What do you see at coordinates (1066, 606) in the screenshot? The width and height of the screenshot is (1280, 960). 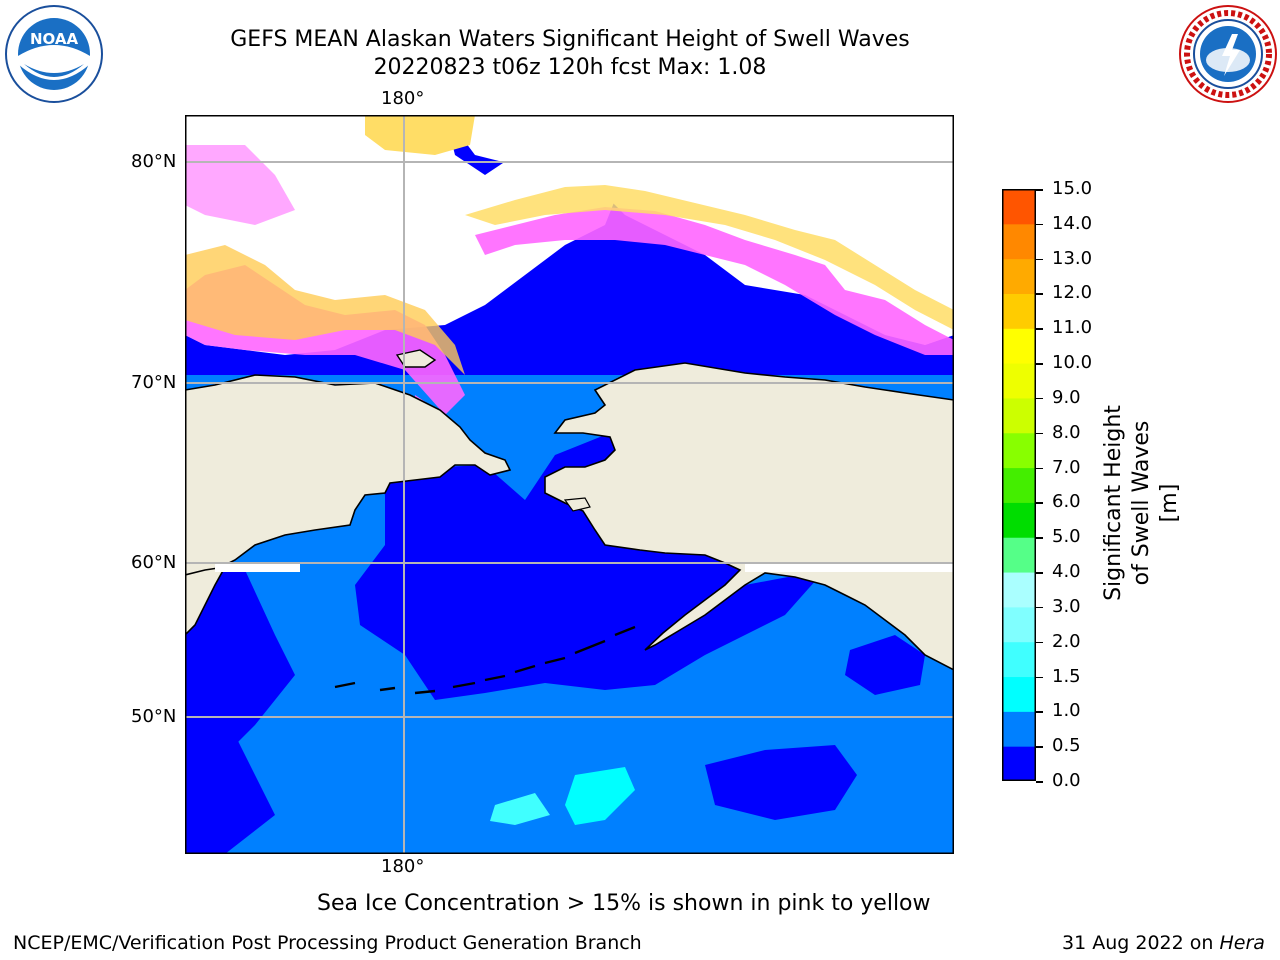 I see `colorbar-tick-label: 3.0` at bounding box center [1066, 606].